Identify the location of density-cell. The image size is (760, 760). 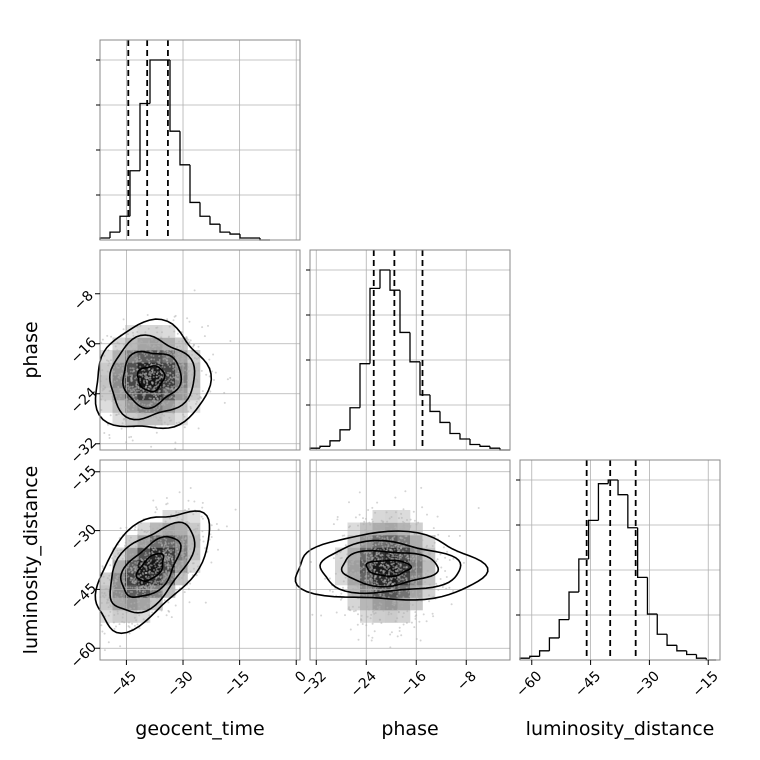
(341, 579).